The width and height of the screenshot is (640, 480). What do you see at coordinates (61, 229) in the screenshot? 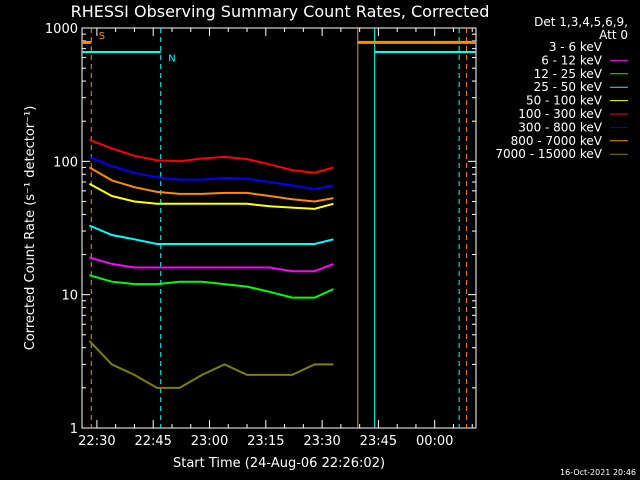
I see `y-tick-labels: 1 10 100 1000` at bounding box center [61, 229].